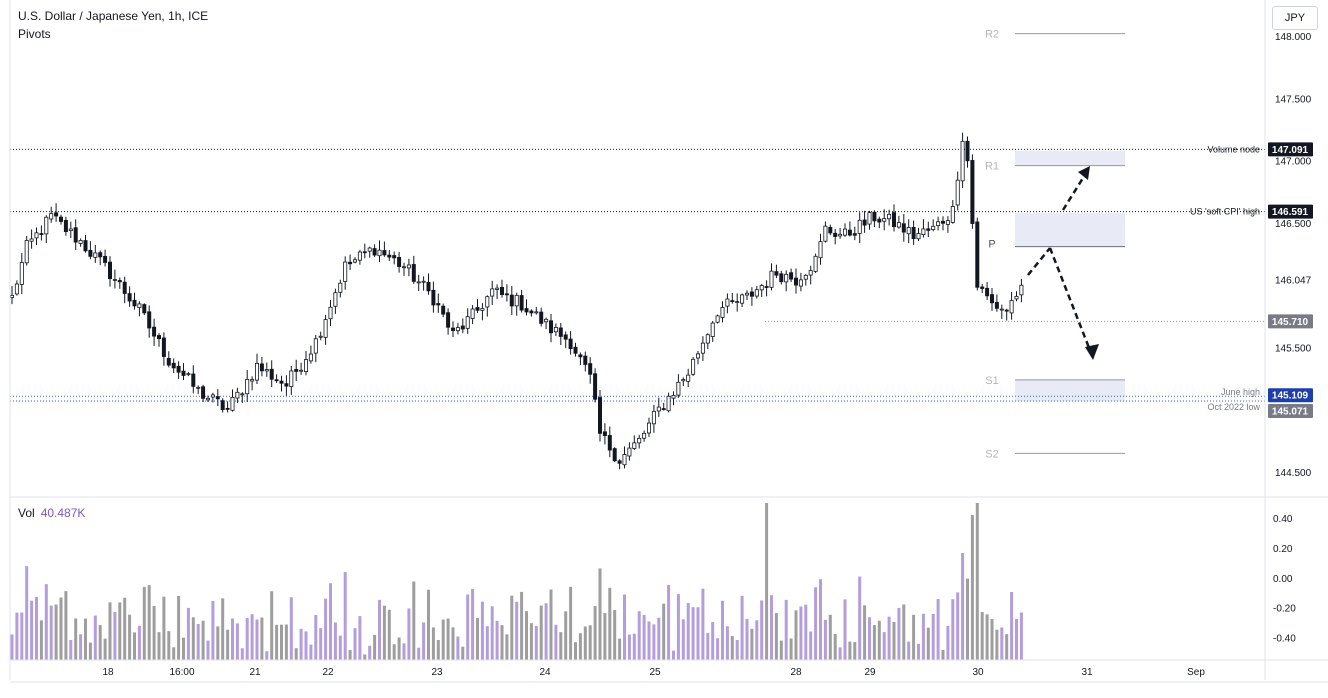 The width and height of the screenshot is (1328, 698). I want to click on time-tick-label: 30, so click(978, 672).